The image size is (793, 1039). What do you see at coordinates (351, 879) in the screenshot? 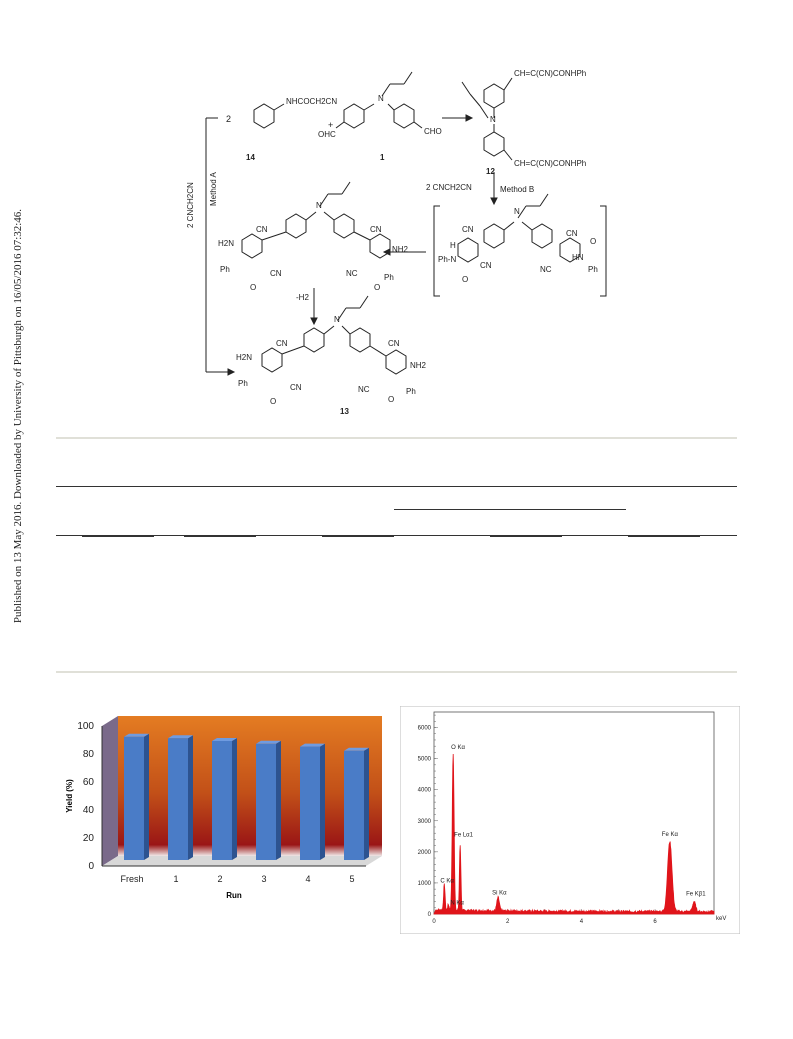
I see `x-tick-label: 5` at bounding box center [351, 879].